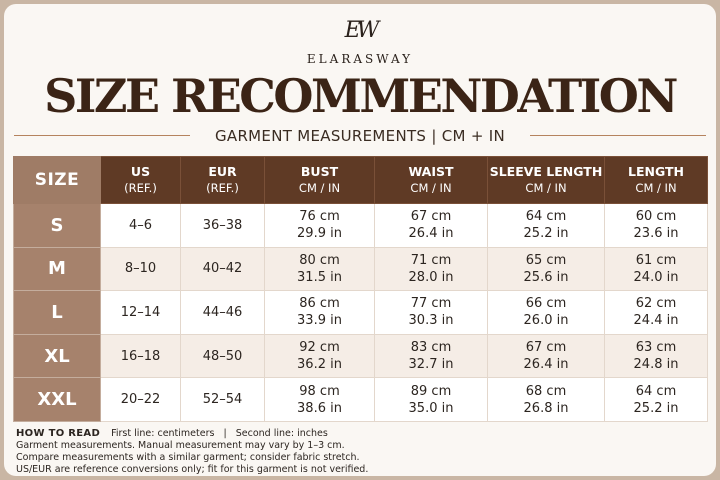 The width and height of the screenshot is (720, 480). What do you see at coordinates (140, 312) in the screenshot?
I see `us-size-cell: 12–14` at bounding box center [140, 312].